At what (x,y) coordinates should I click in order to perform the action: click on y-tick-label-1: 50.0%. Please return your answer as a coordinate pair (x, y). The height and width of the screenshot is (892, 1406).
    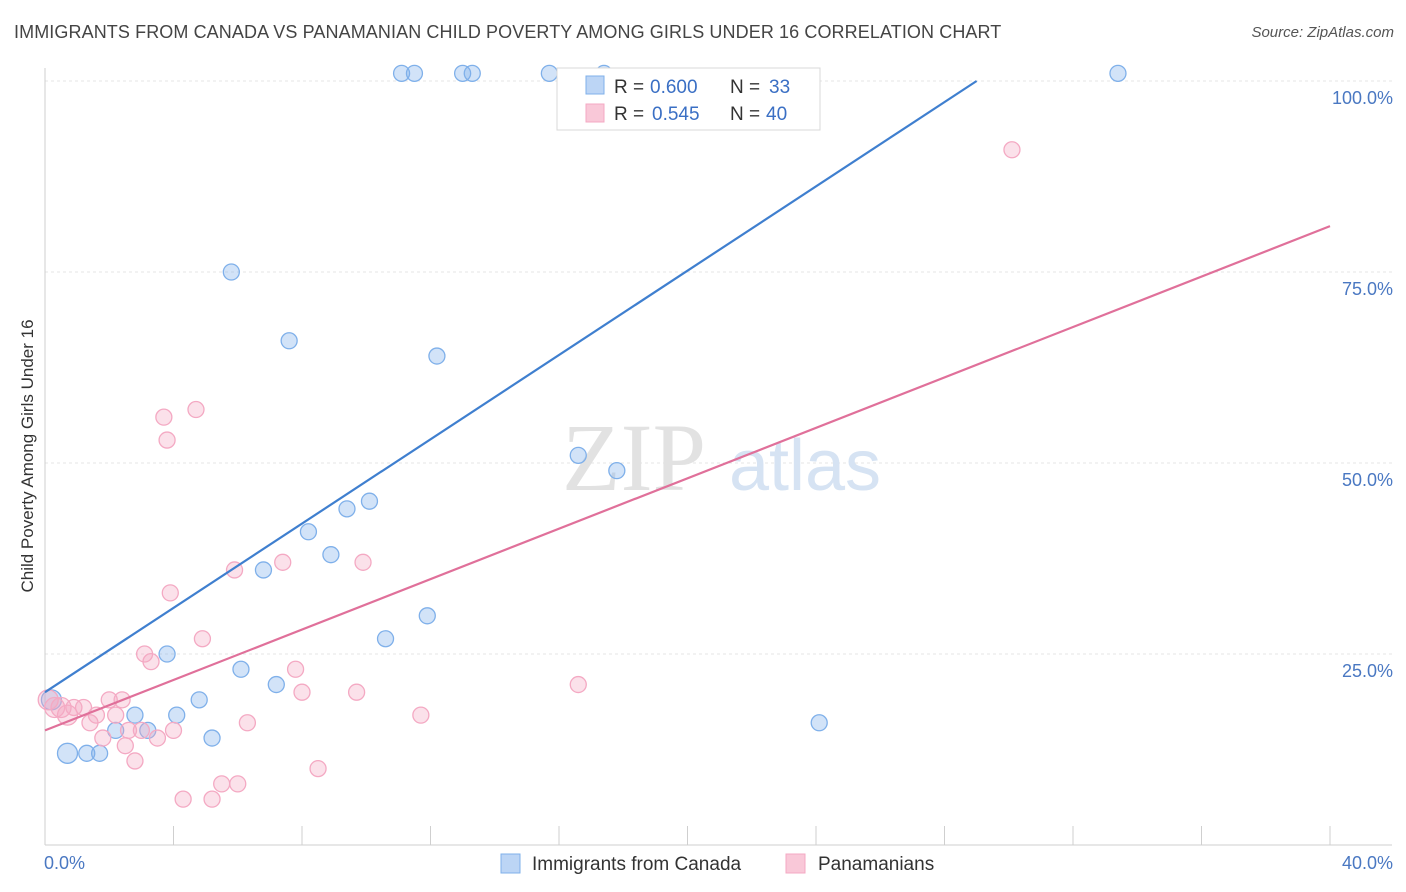
    Looking at the image, I should click on (1367, 480).